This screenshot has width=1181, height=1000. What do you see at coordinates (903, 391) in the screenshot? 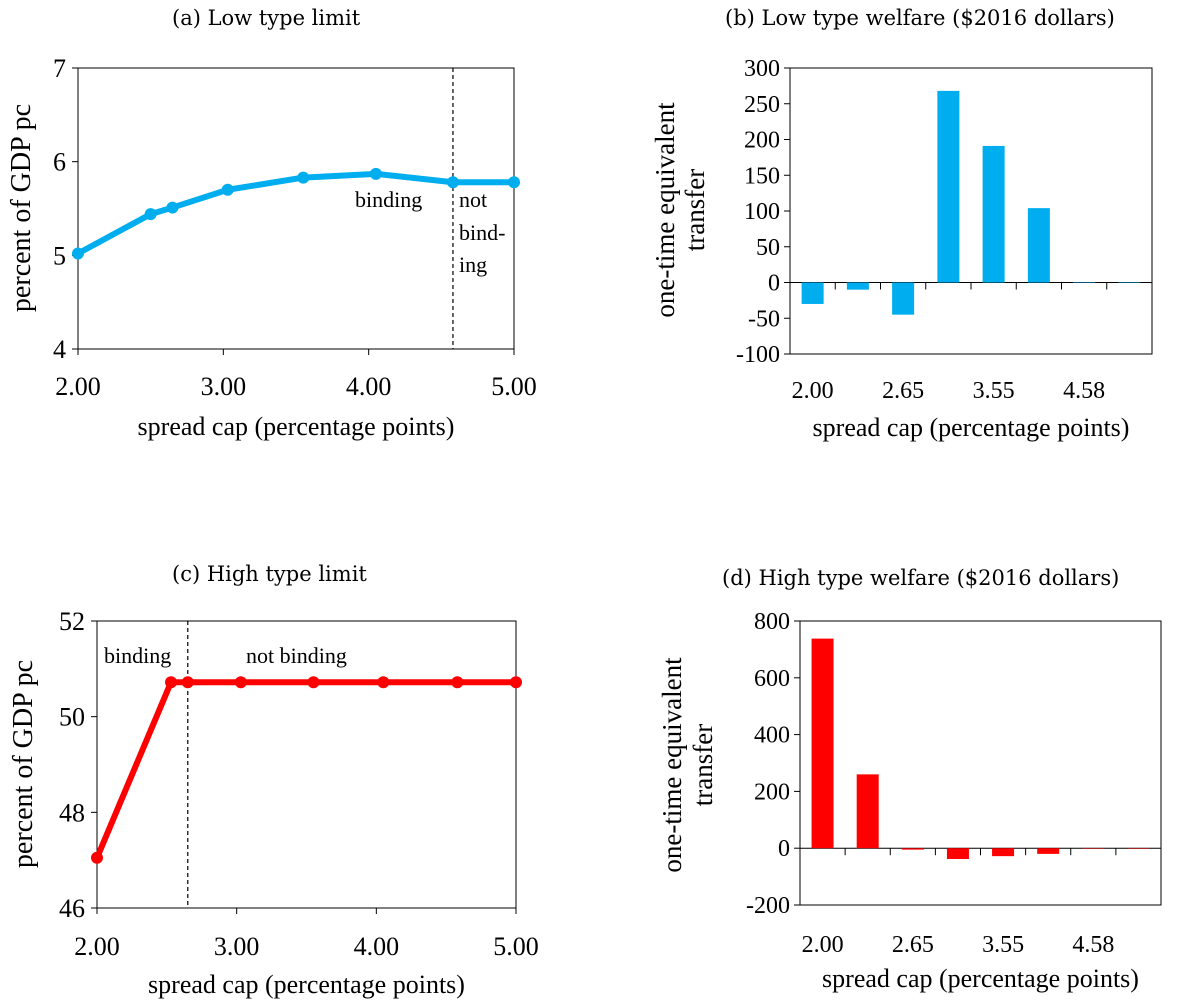
I see `x-tick-label-b: 2.65` at bounding box center [903, 391].